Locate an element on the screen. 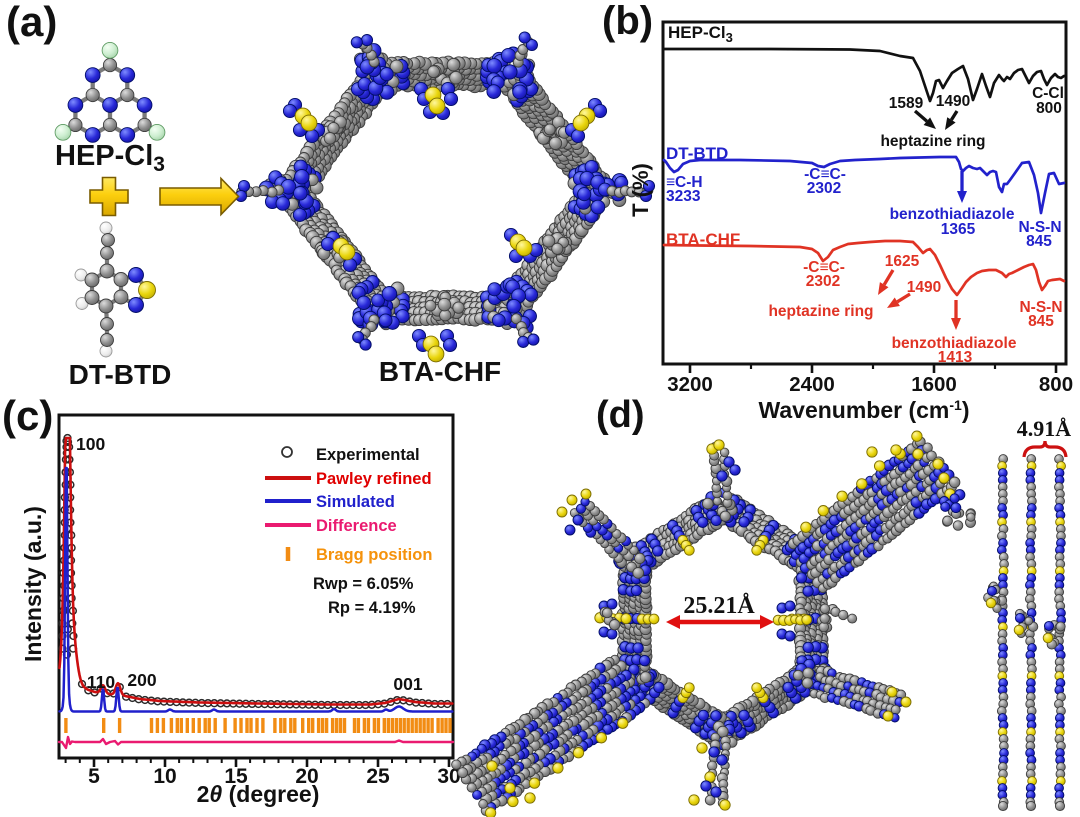  svg-text: T (%) is located at coordinates (640, 190).